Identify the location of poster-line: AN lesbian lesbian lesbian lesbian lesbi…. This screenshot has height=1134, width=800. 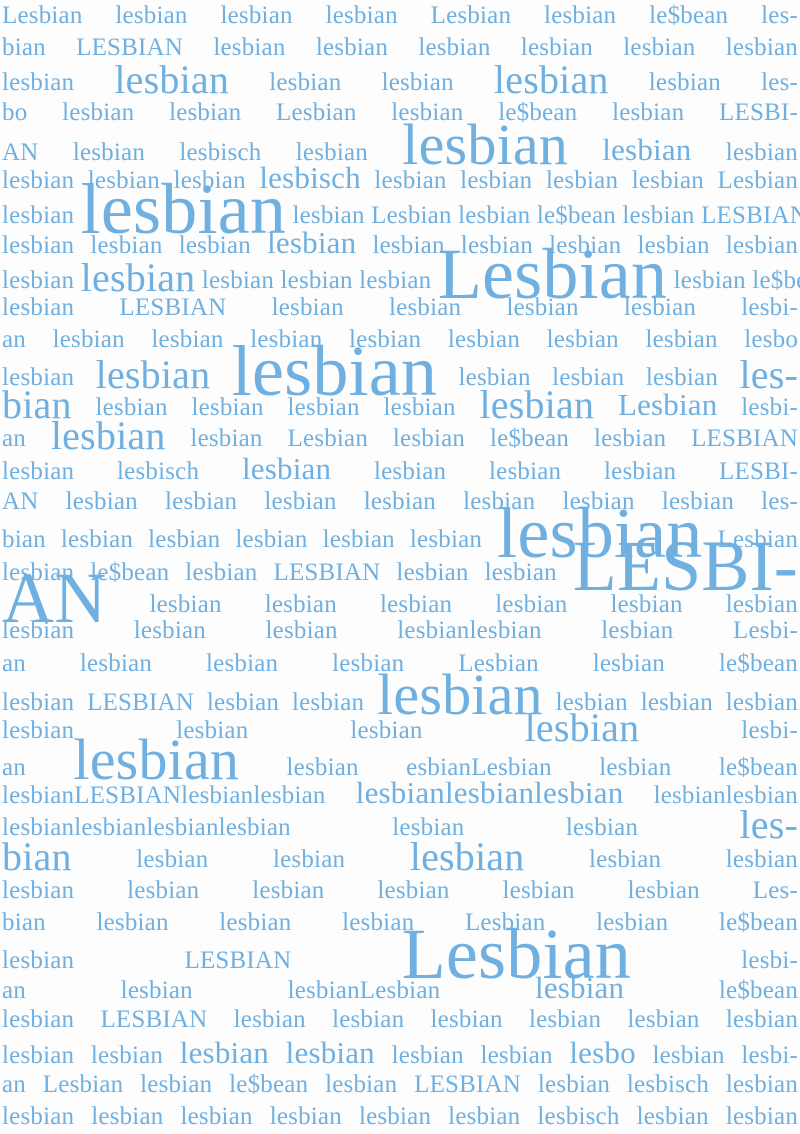
(400, 598).